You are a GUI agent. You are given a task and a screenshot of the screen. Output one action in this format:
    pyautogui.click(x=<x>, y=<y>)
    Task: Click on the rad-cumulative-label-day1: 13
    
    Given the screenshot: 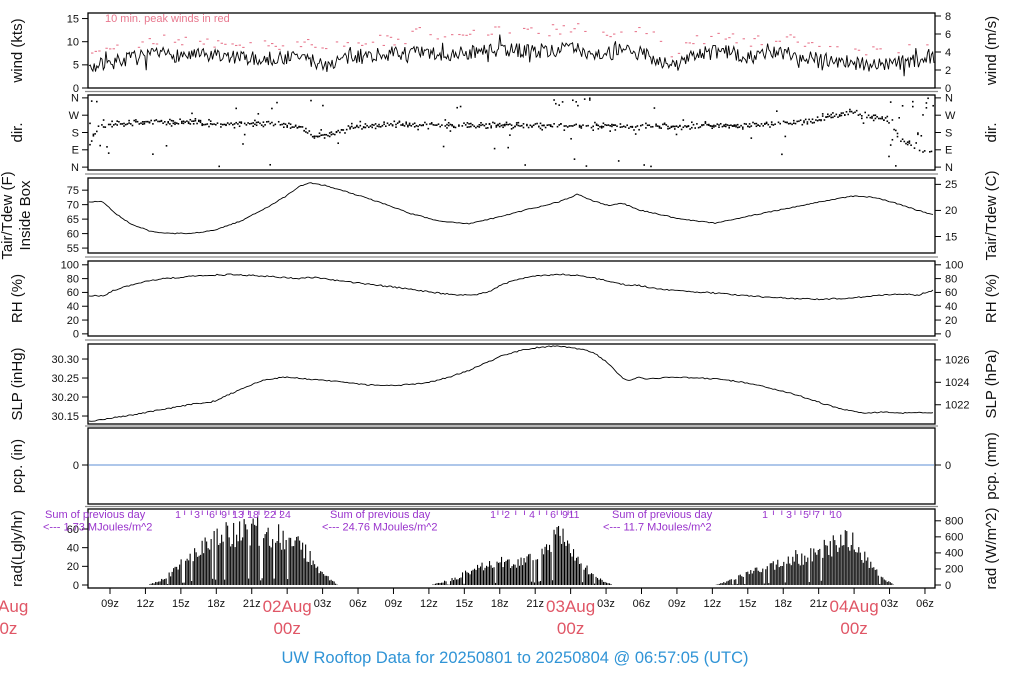 What is the action you would take?
    pyautogui.click(x=238, y=515)
    